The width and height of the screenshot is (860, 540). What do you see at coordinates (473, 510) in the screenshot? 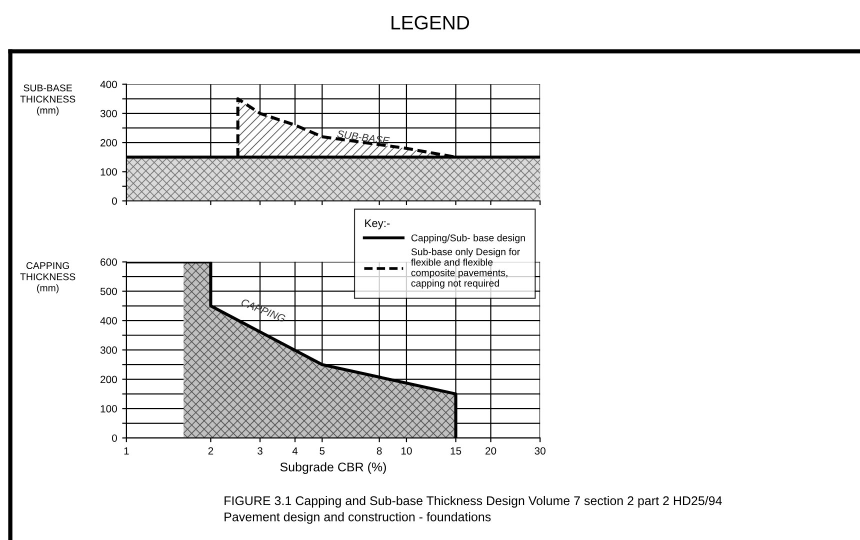
I see `caption: FIGURE 3.1 Capping and Sub-base Thickness Design Volume 7 section 2 part 2 HD25/94 Pavement design and construction - foundations` at bounding box center [473, 510].